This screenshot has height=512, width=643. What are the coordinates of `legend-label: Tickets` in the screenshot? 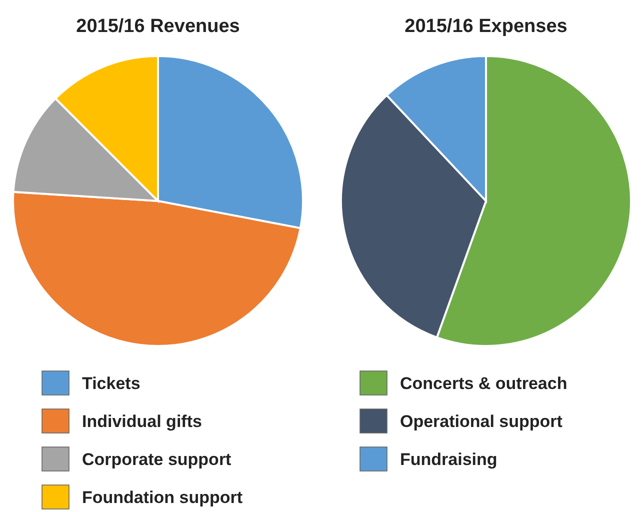 It's located at (111, 383).